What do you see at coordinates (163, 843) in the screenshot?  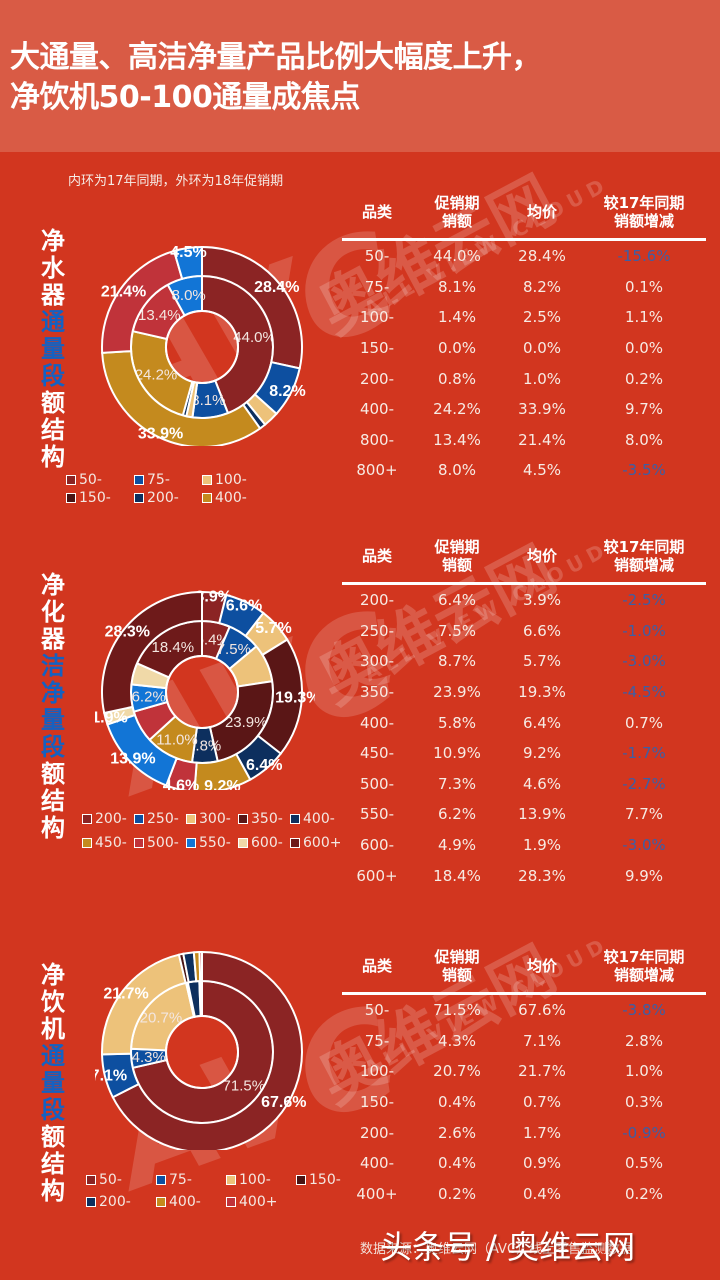 I see `legend-label: 500-` at bounding box center [163, 843].